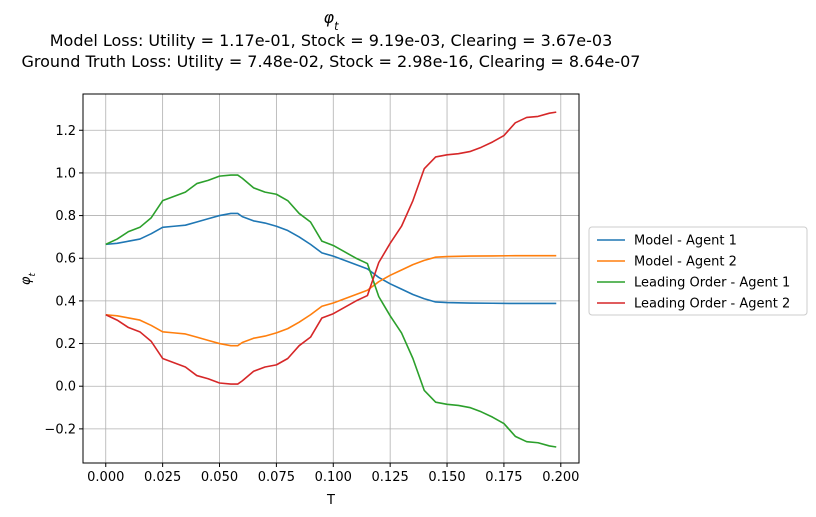 This screenshot has height=517, width=816. I want to click on chart-title: φt, so click(332, 20).